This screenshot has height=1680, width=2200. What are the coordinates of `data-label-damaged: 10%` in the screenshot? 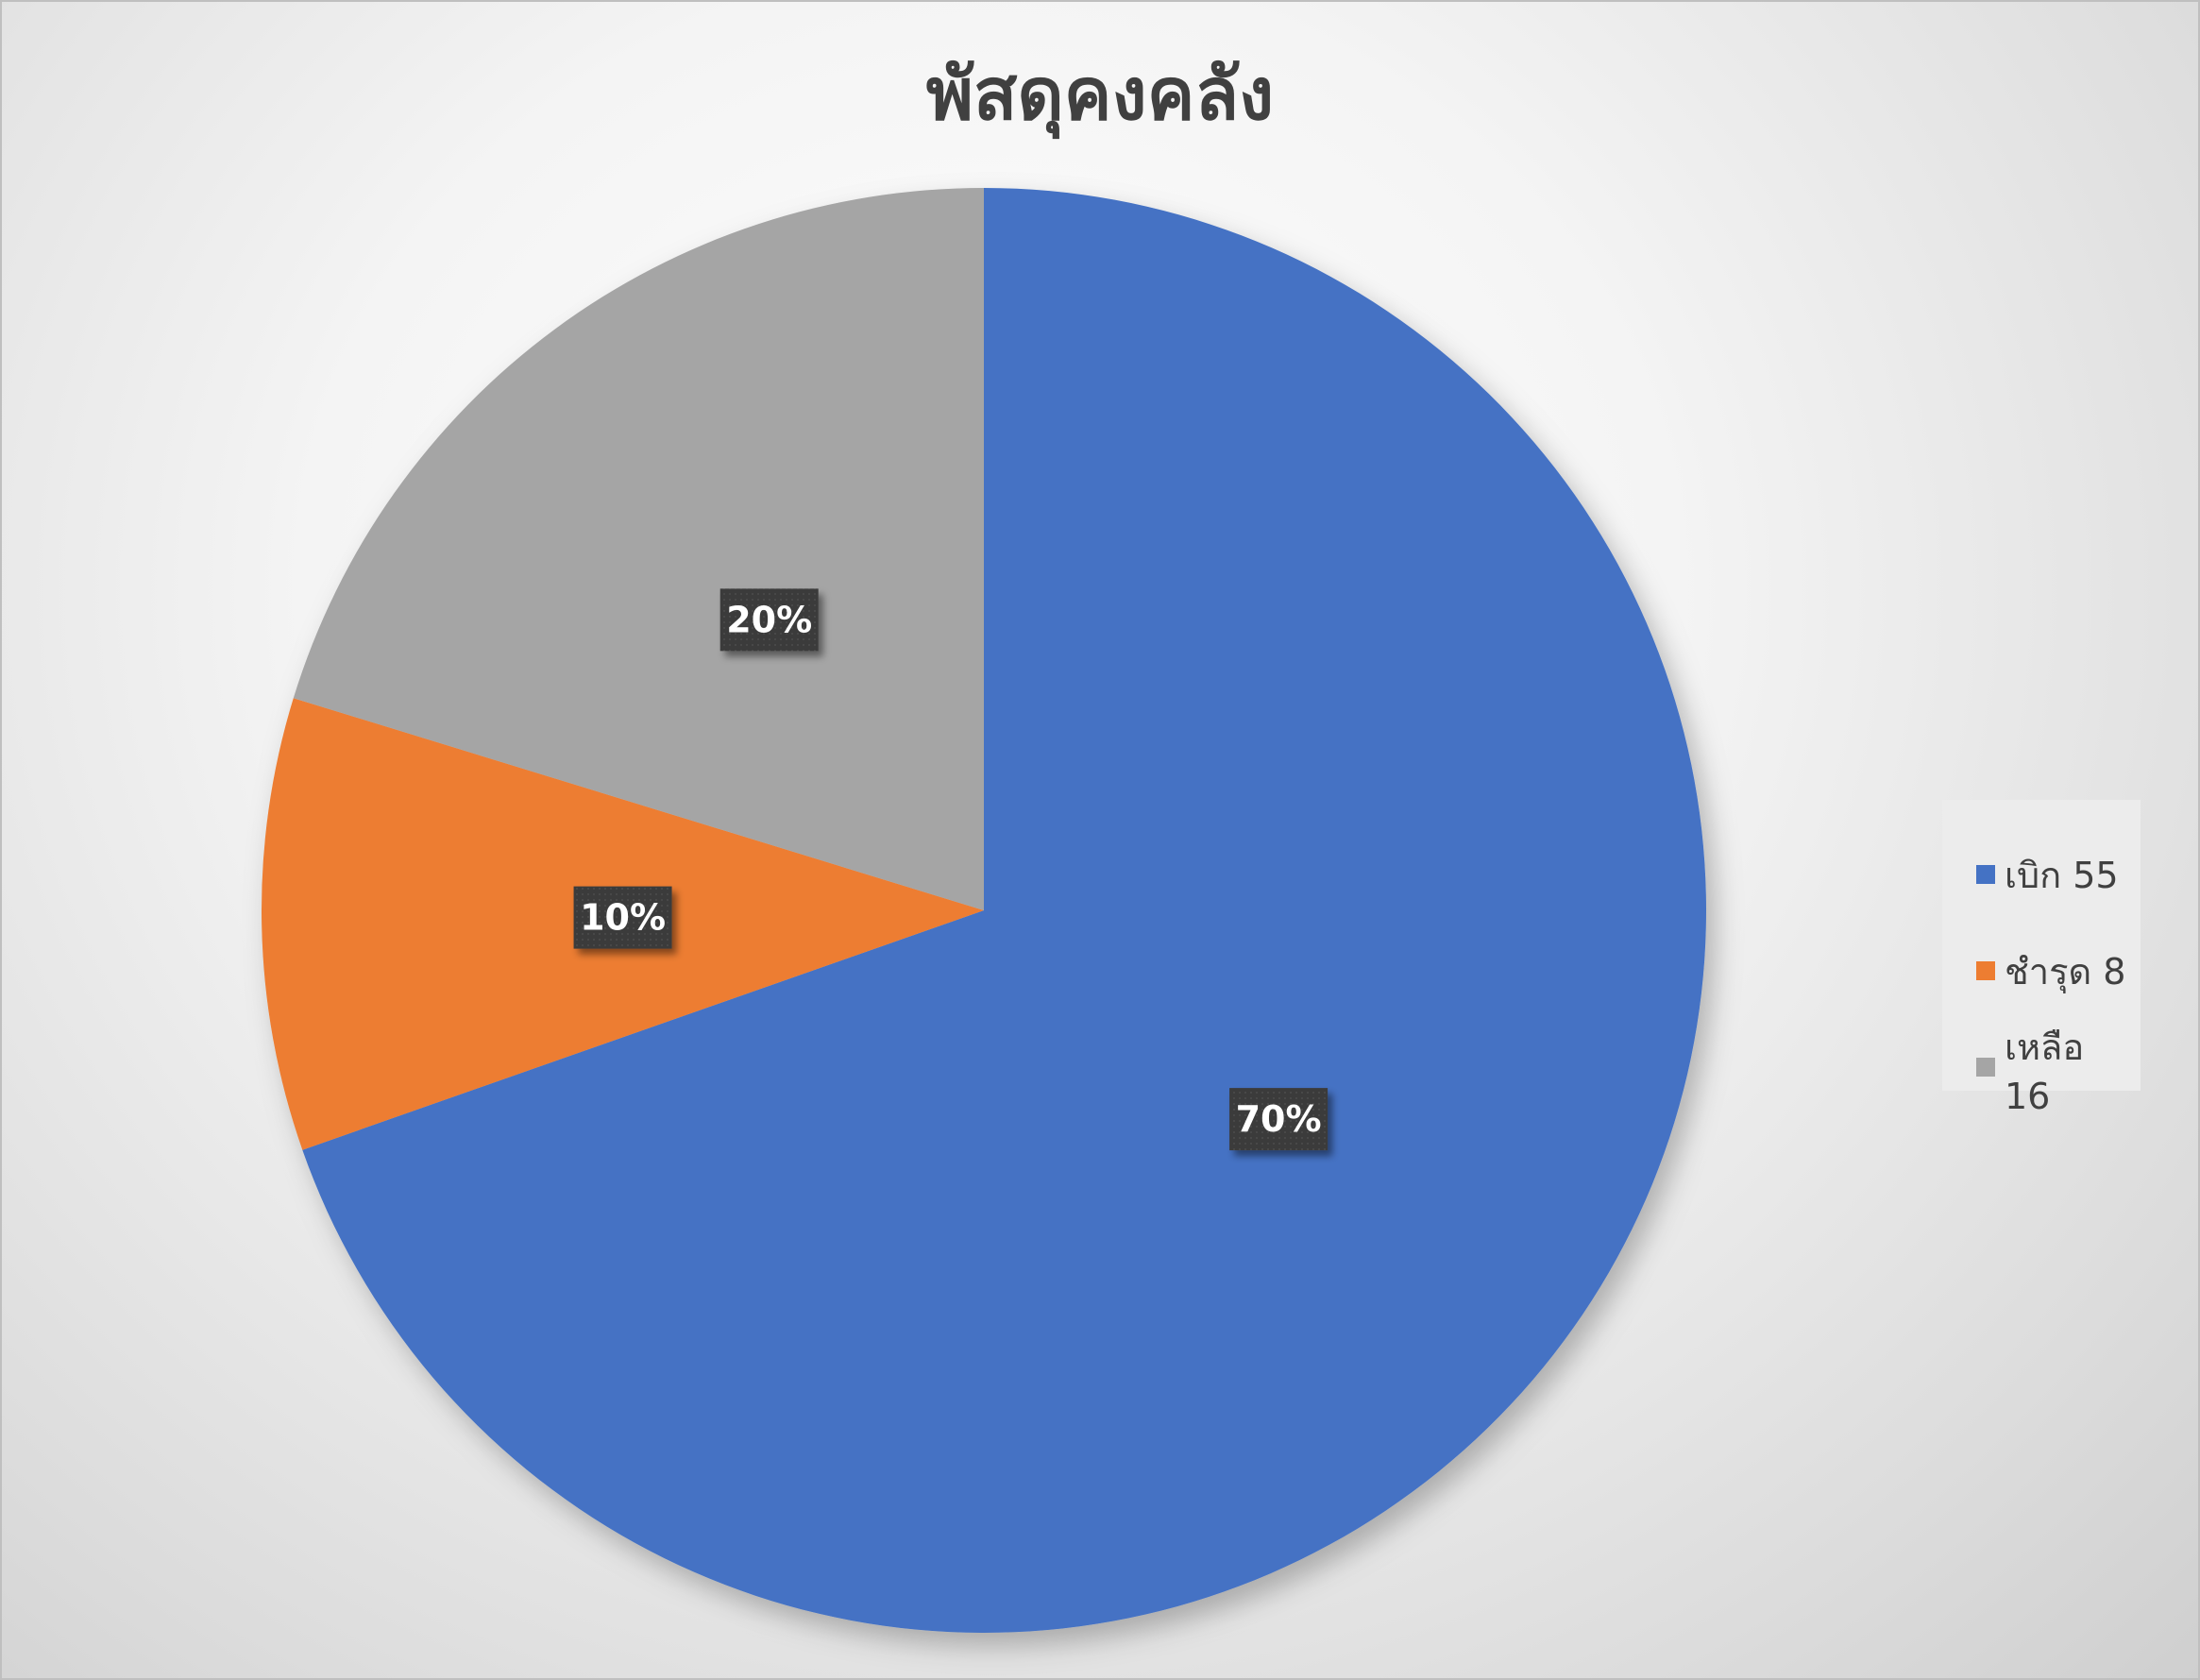 It's located at (622, 917).